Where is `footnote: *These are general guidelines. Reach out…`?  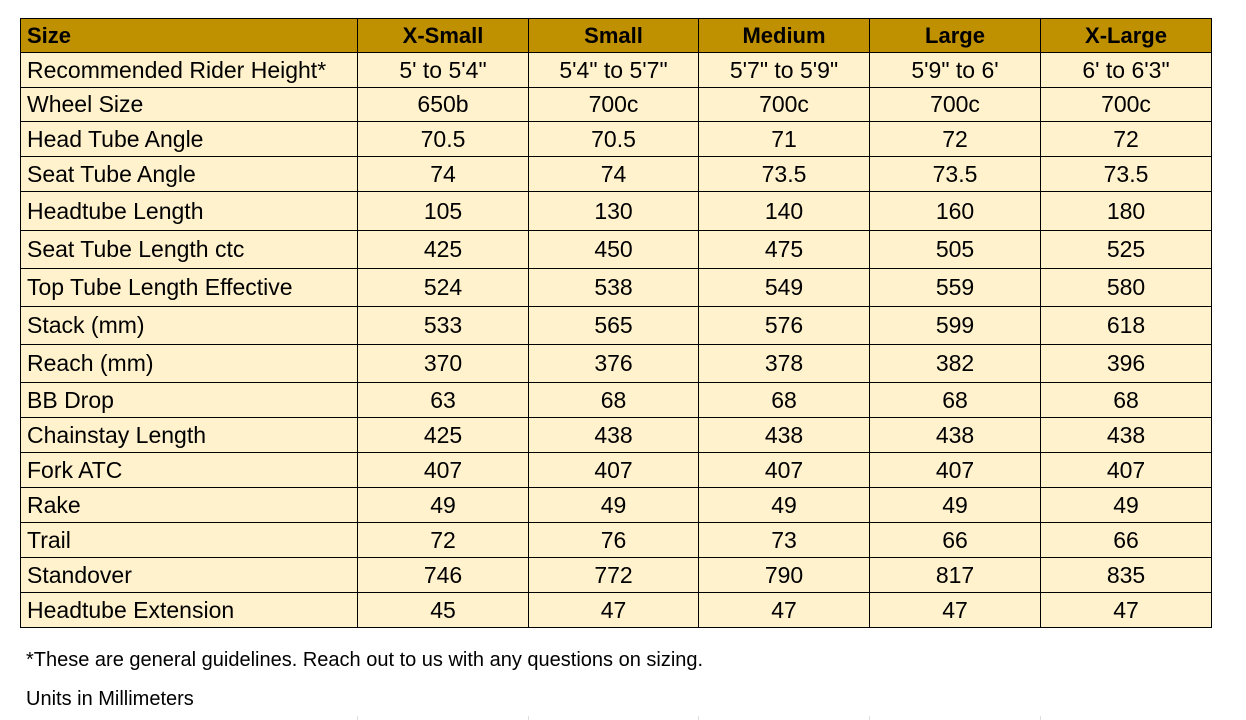
footnote: *These are general guidelines. Reach out… is located at coordinates (365, 660).